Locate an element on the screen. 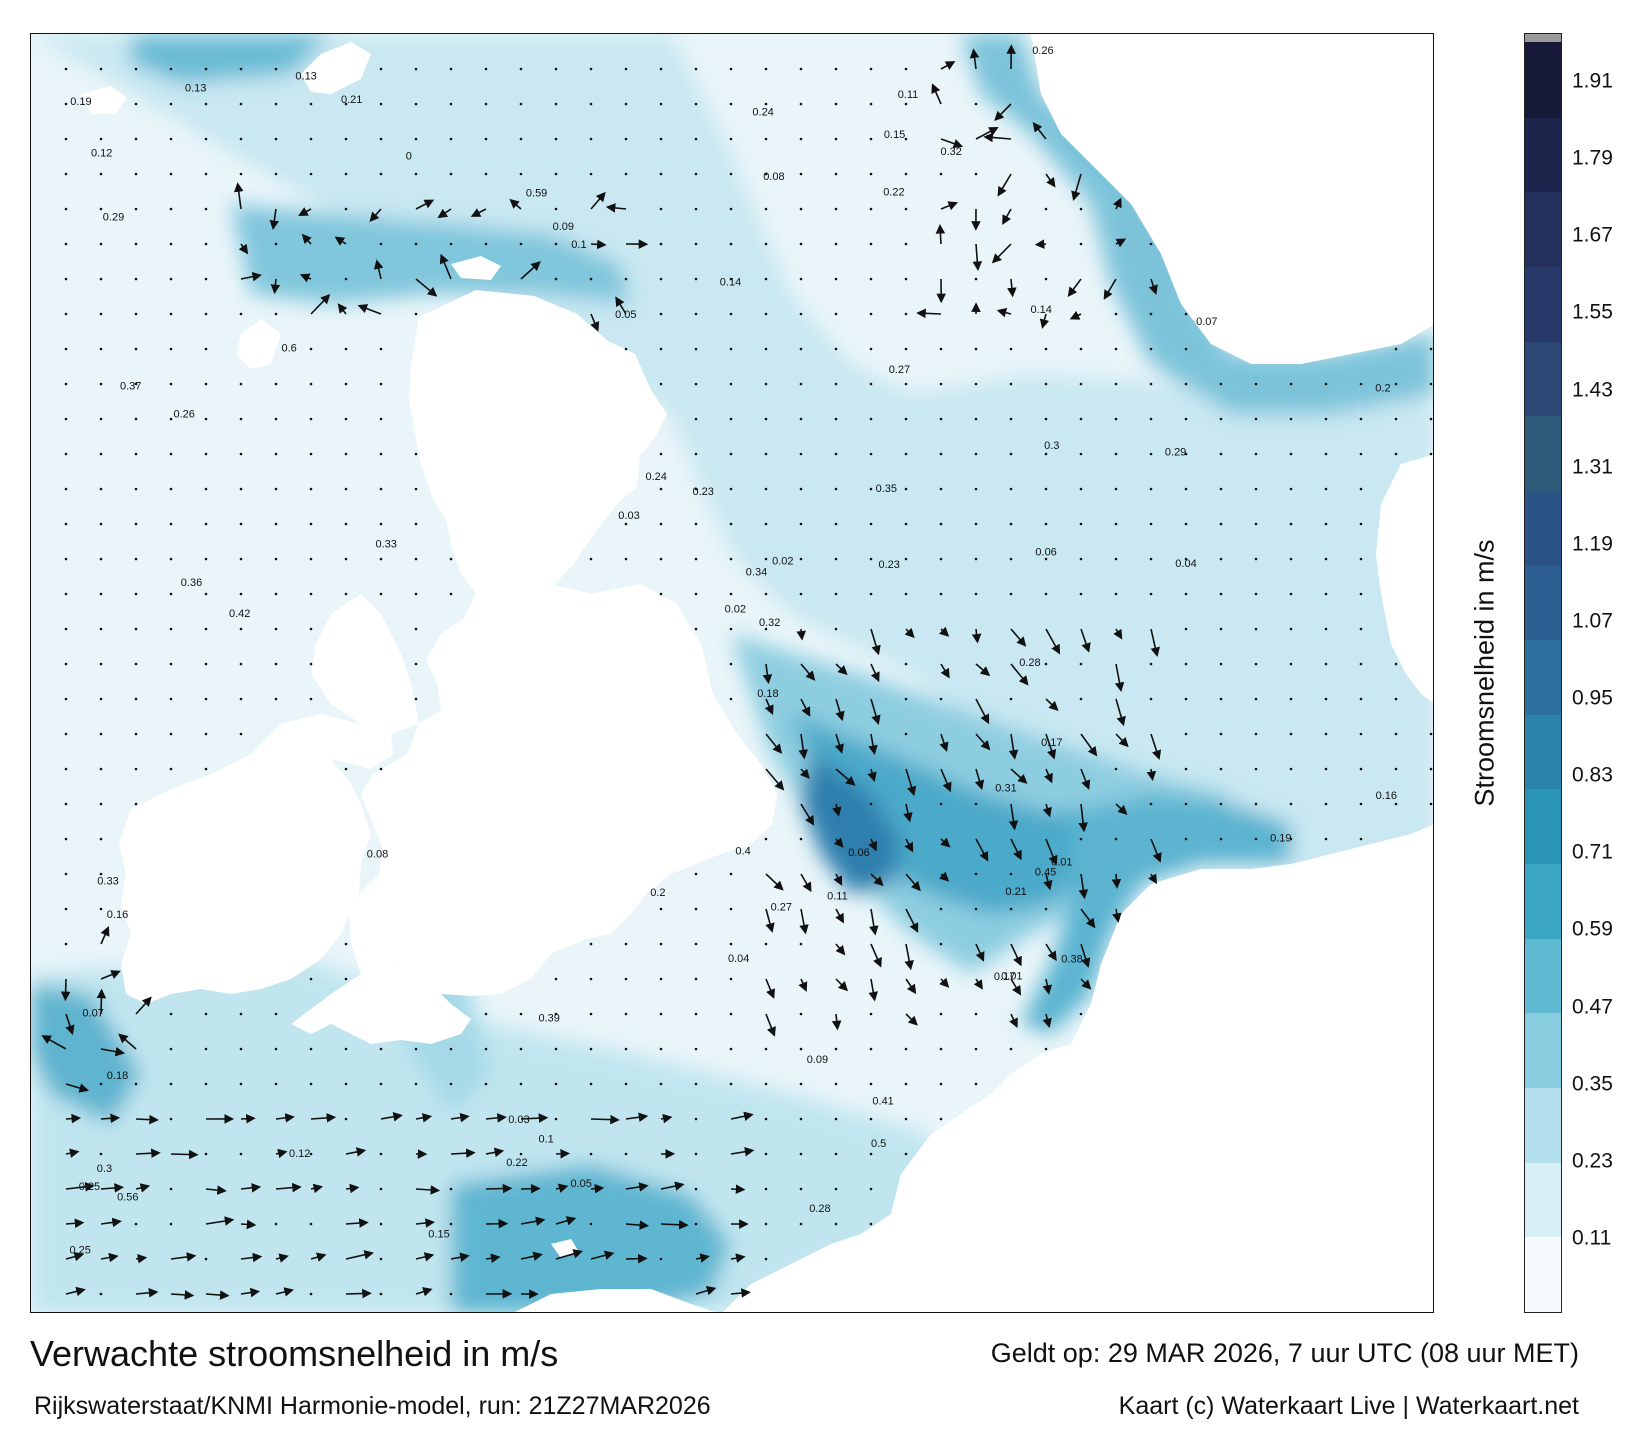  current-speed-label: 0.08 is located at coordinates (773, 177).